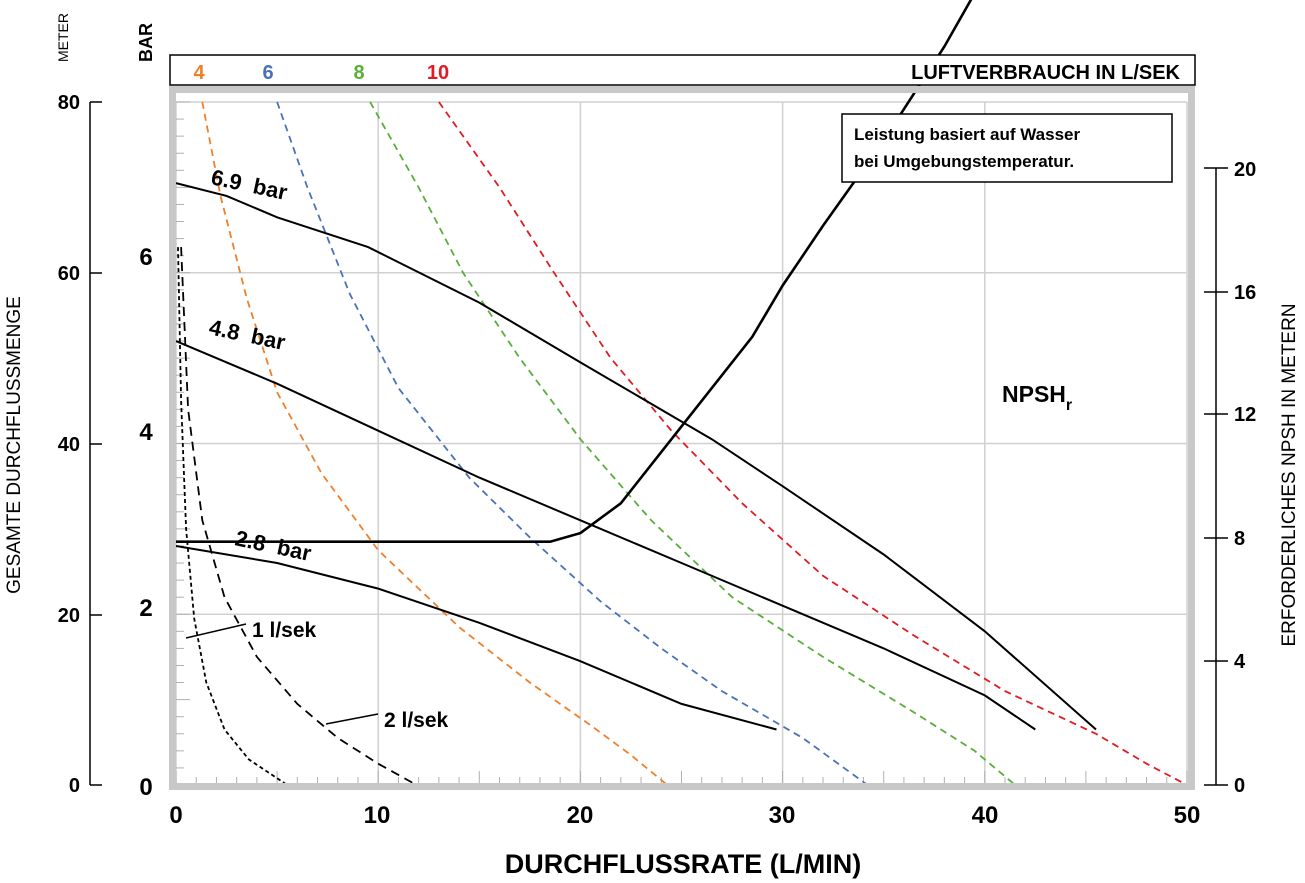 The image size is (1305, 883). What do you see at coordinates (1239, 539) in the screenshot?
I see `npsh-tick-label-8: 8` at bounding box center [1239, 539].